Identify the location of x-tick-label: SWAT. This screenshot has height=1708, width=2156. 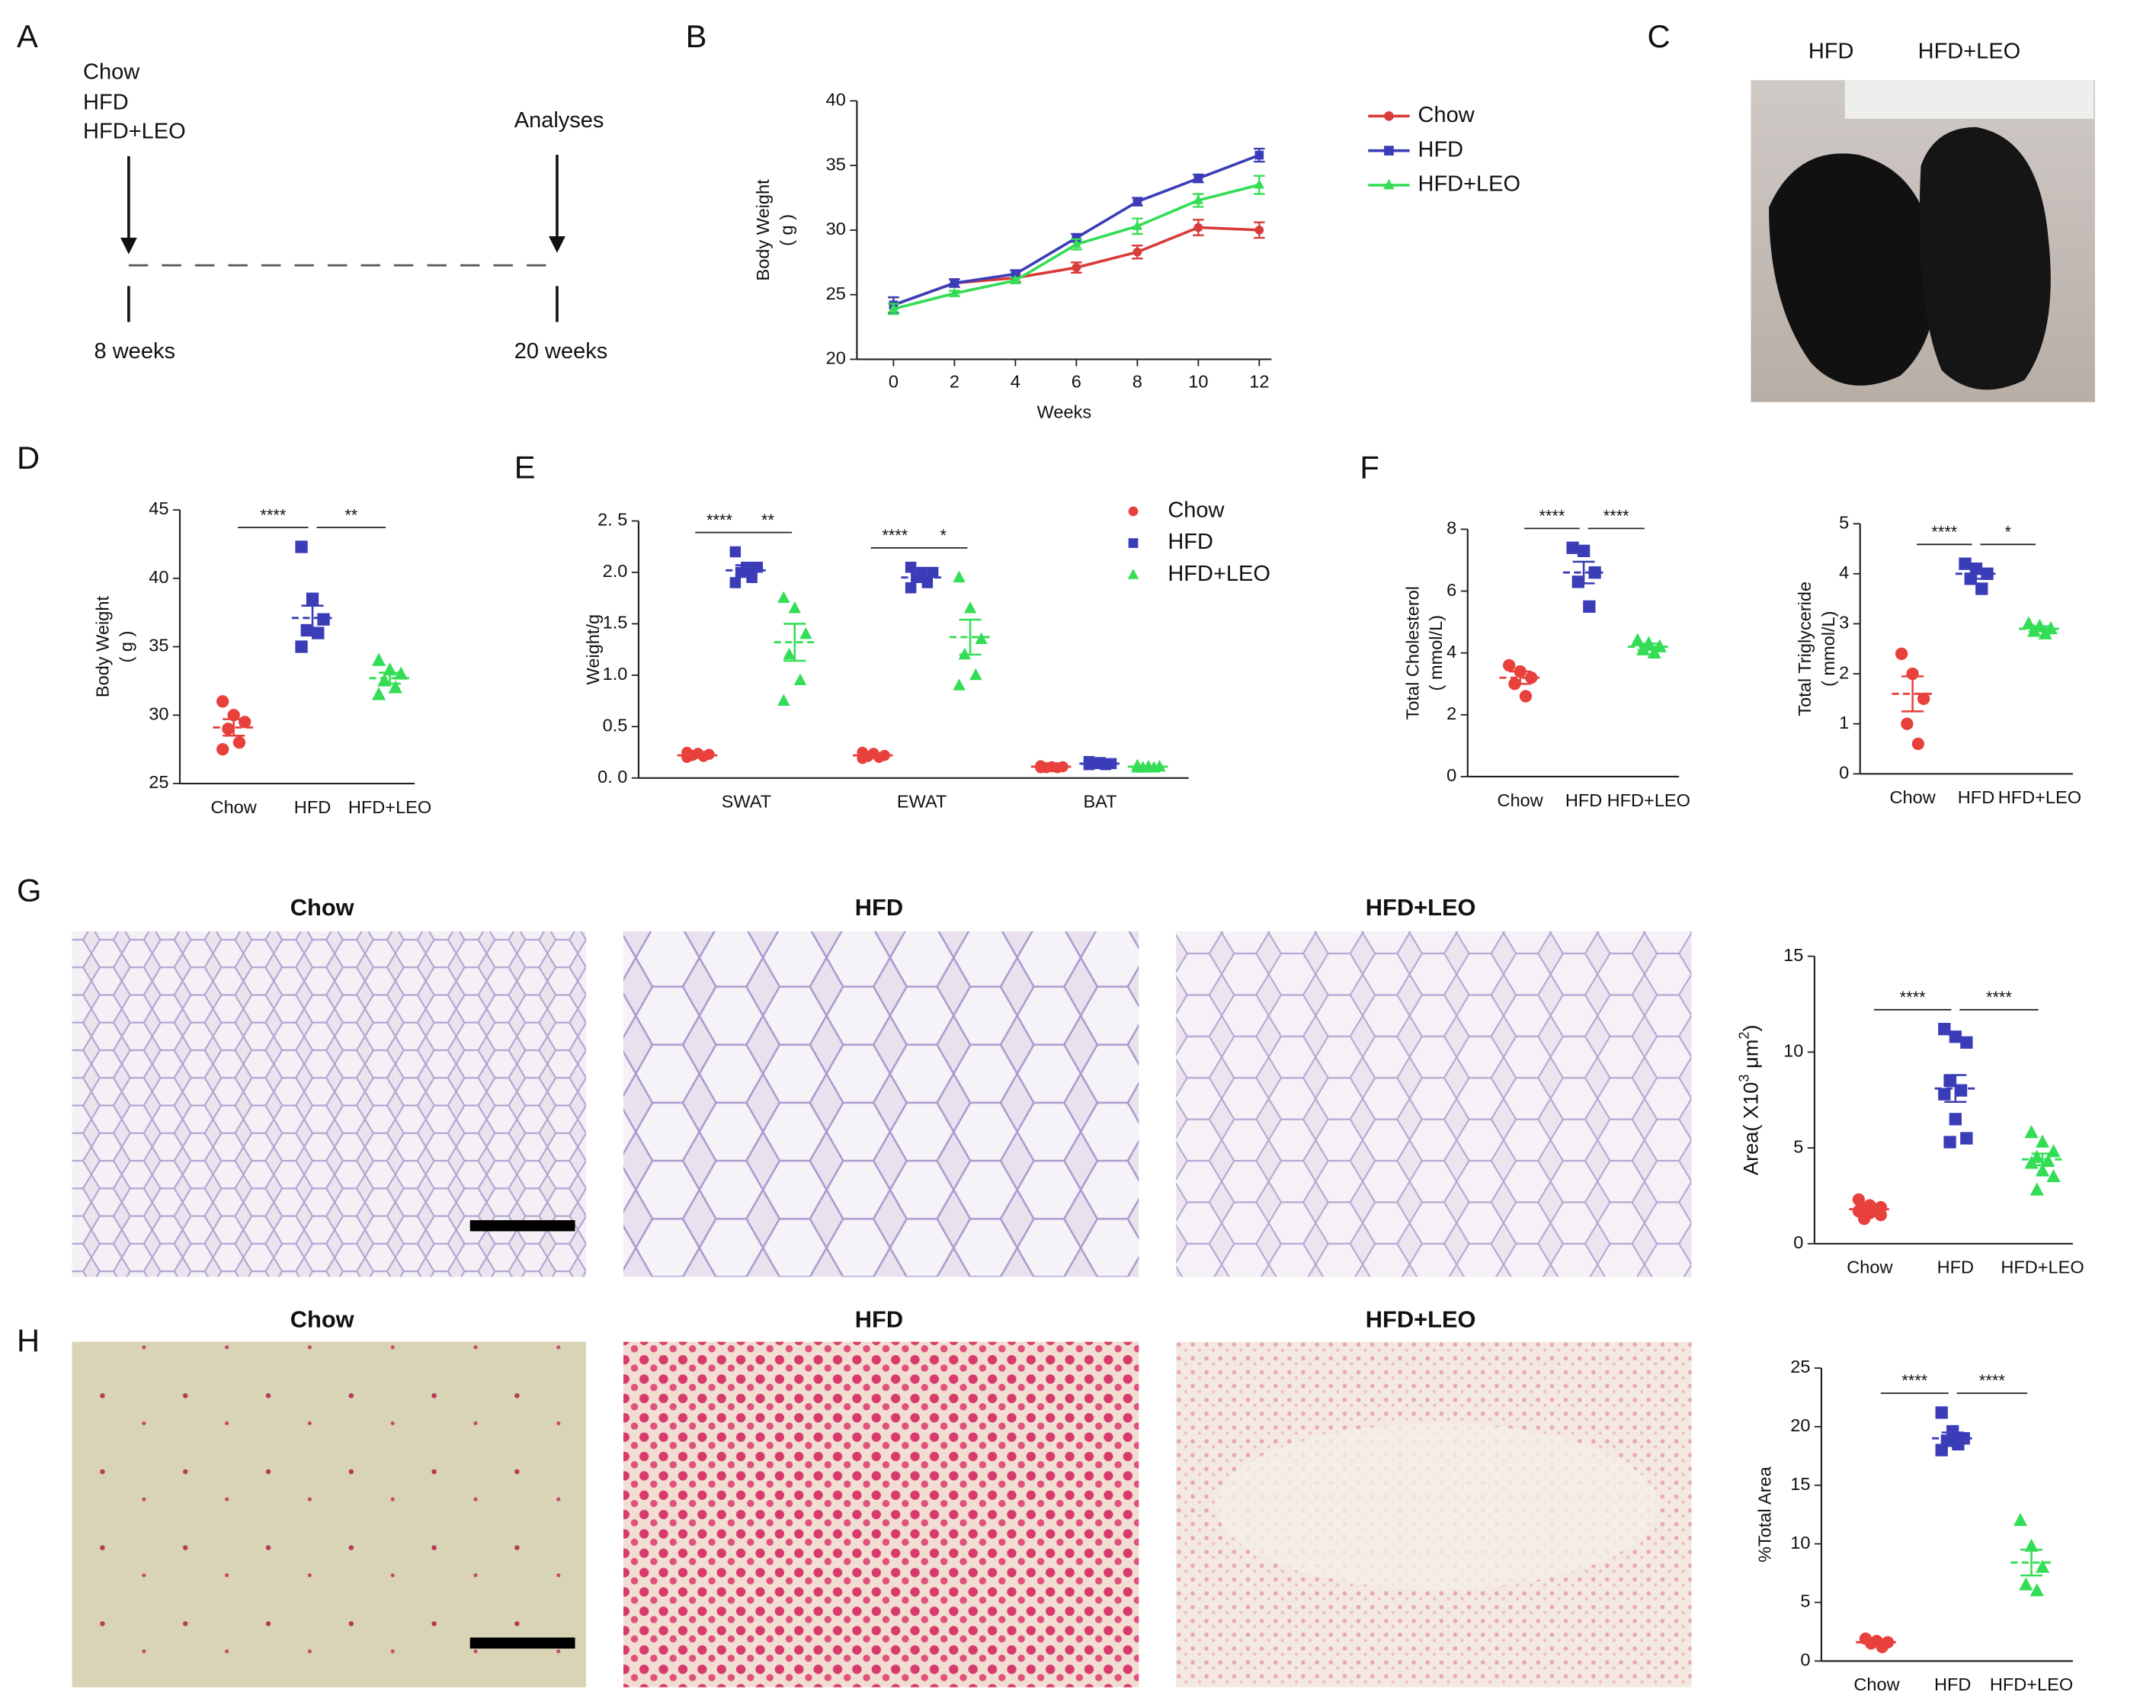
(746, 802).